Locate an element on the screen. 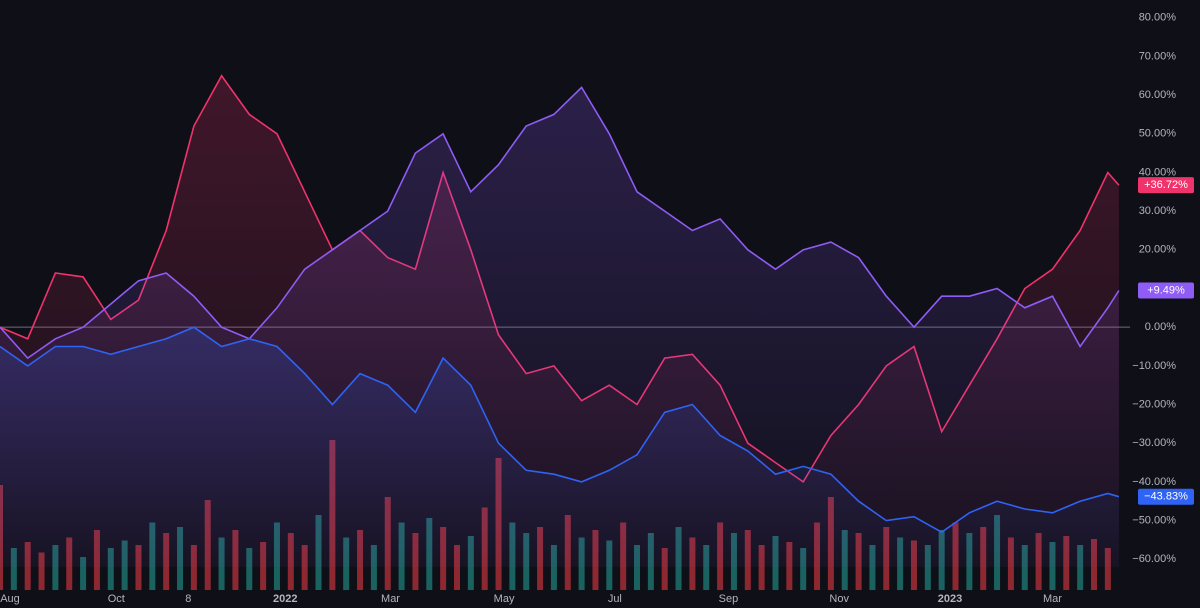 Image resolution: width=1200 pixels, height=608 pixels. price-label: +36.72% is located at coordinates (1166, 185).